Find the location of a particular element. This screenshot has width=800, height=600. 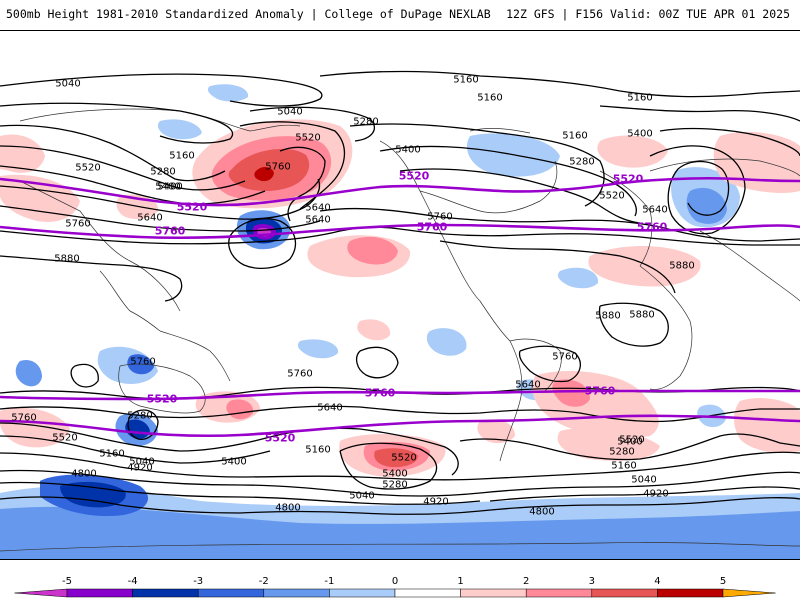

colorbar-tick-label: -4 is located at coordinates (133, 581).